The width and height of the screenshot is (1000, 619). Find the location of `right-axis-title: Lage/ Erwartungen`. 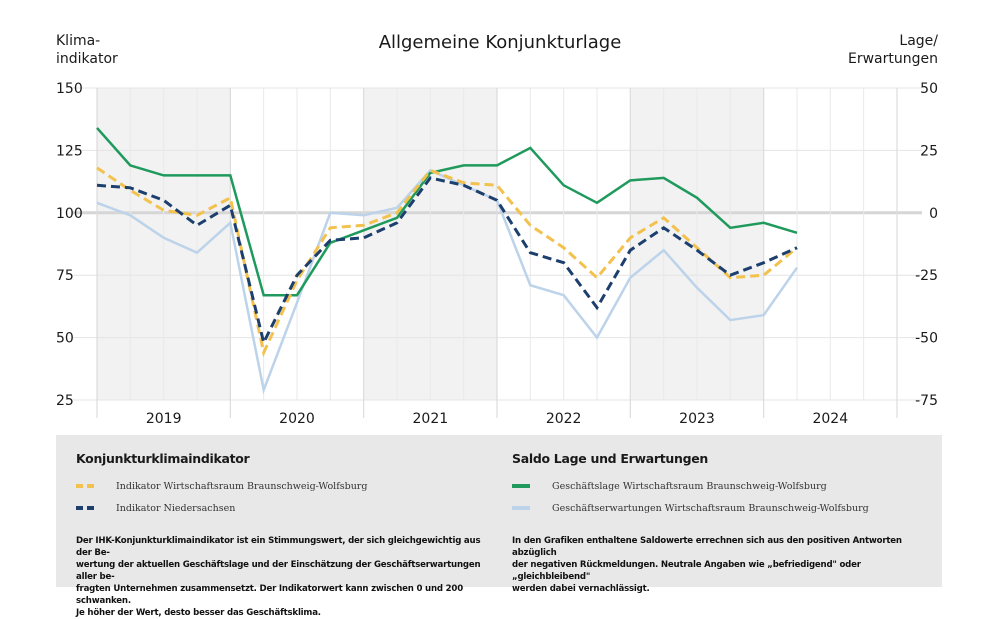

right-axis-title: Lage/ Erwartungen is located at coordinates (893, 50).